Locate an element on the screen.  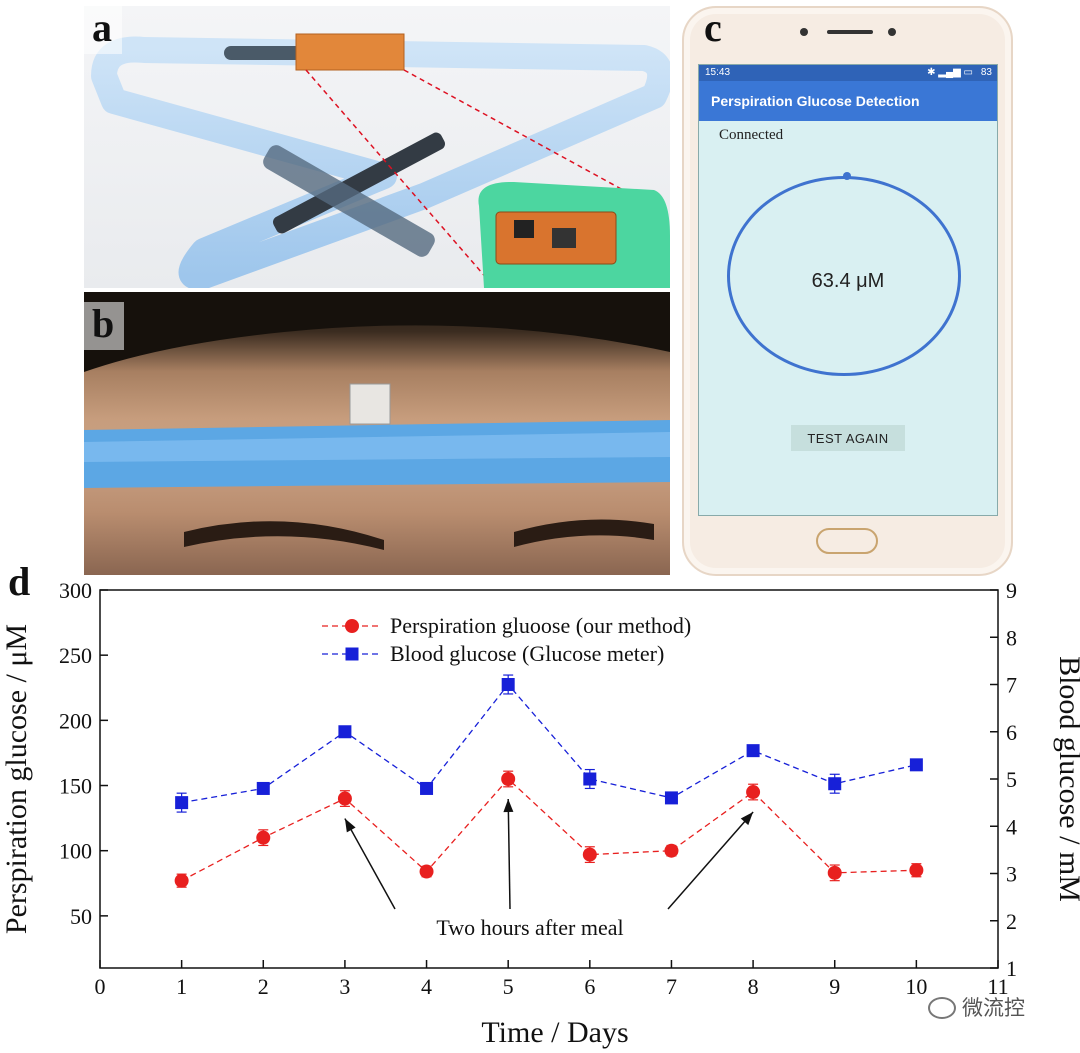
y2-axis-title: Blood glucose / mM is located at coordinates (1066, 779).